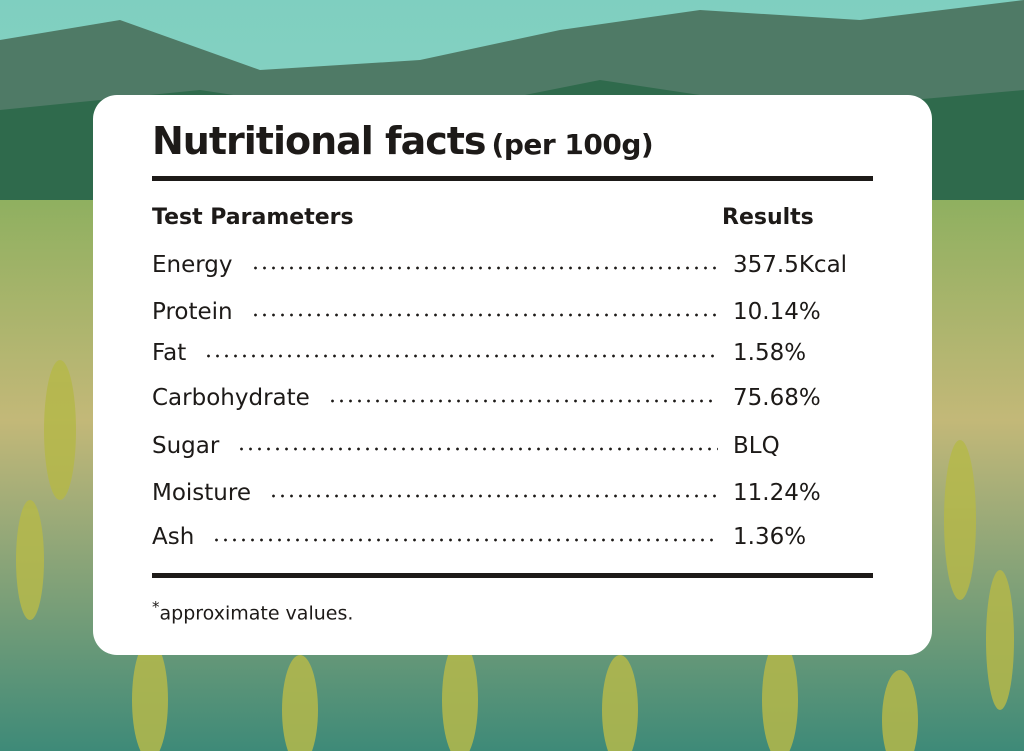 This screenshot has width=1024, height=751. What do you see at coordinates (231, 398) in the screenshot?
I see `parameter: Carbohydrate` at bounding box center [231, 398].